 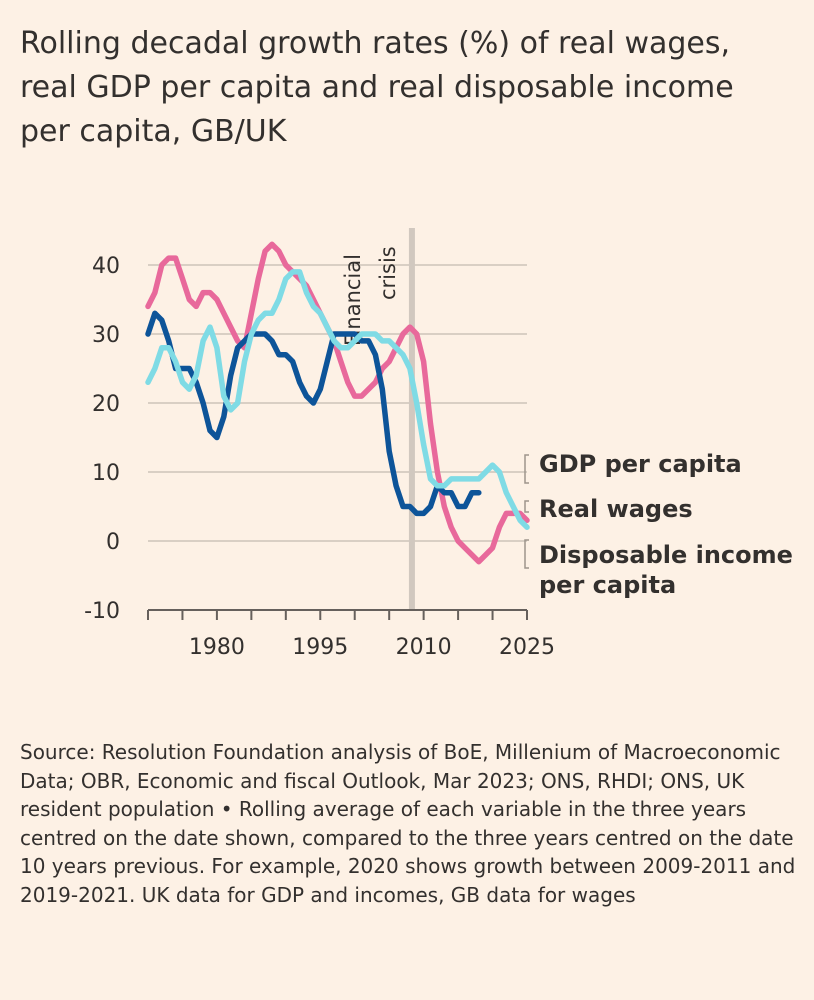 I want to click on legend-label-disposable-income-per-capita: Disposable income, so click(x=666, y=555).